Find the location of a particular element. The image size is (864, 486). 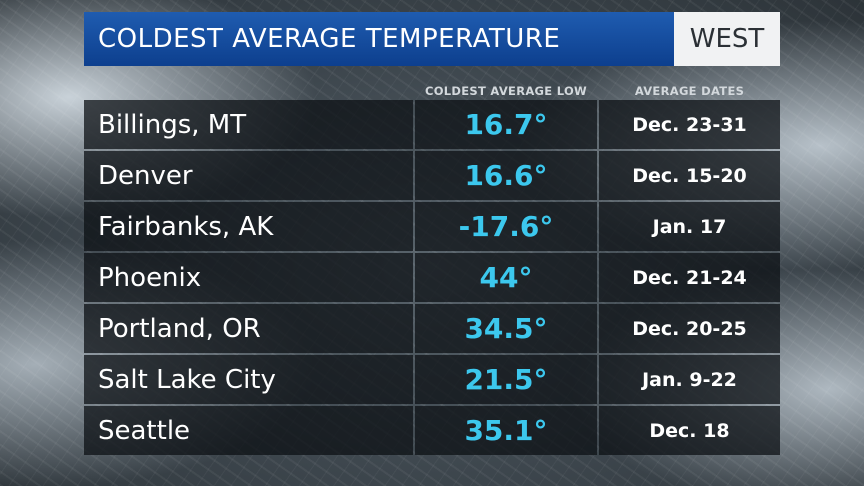

city-cell: Seattle is located at coordinates (248, 430).